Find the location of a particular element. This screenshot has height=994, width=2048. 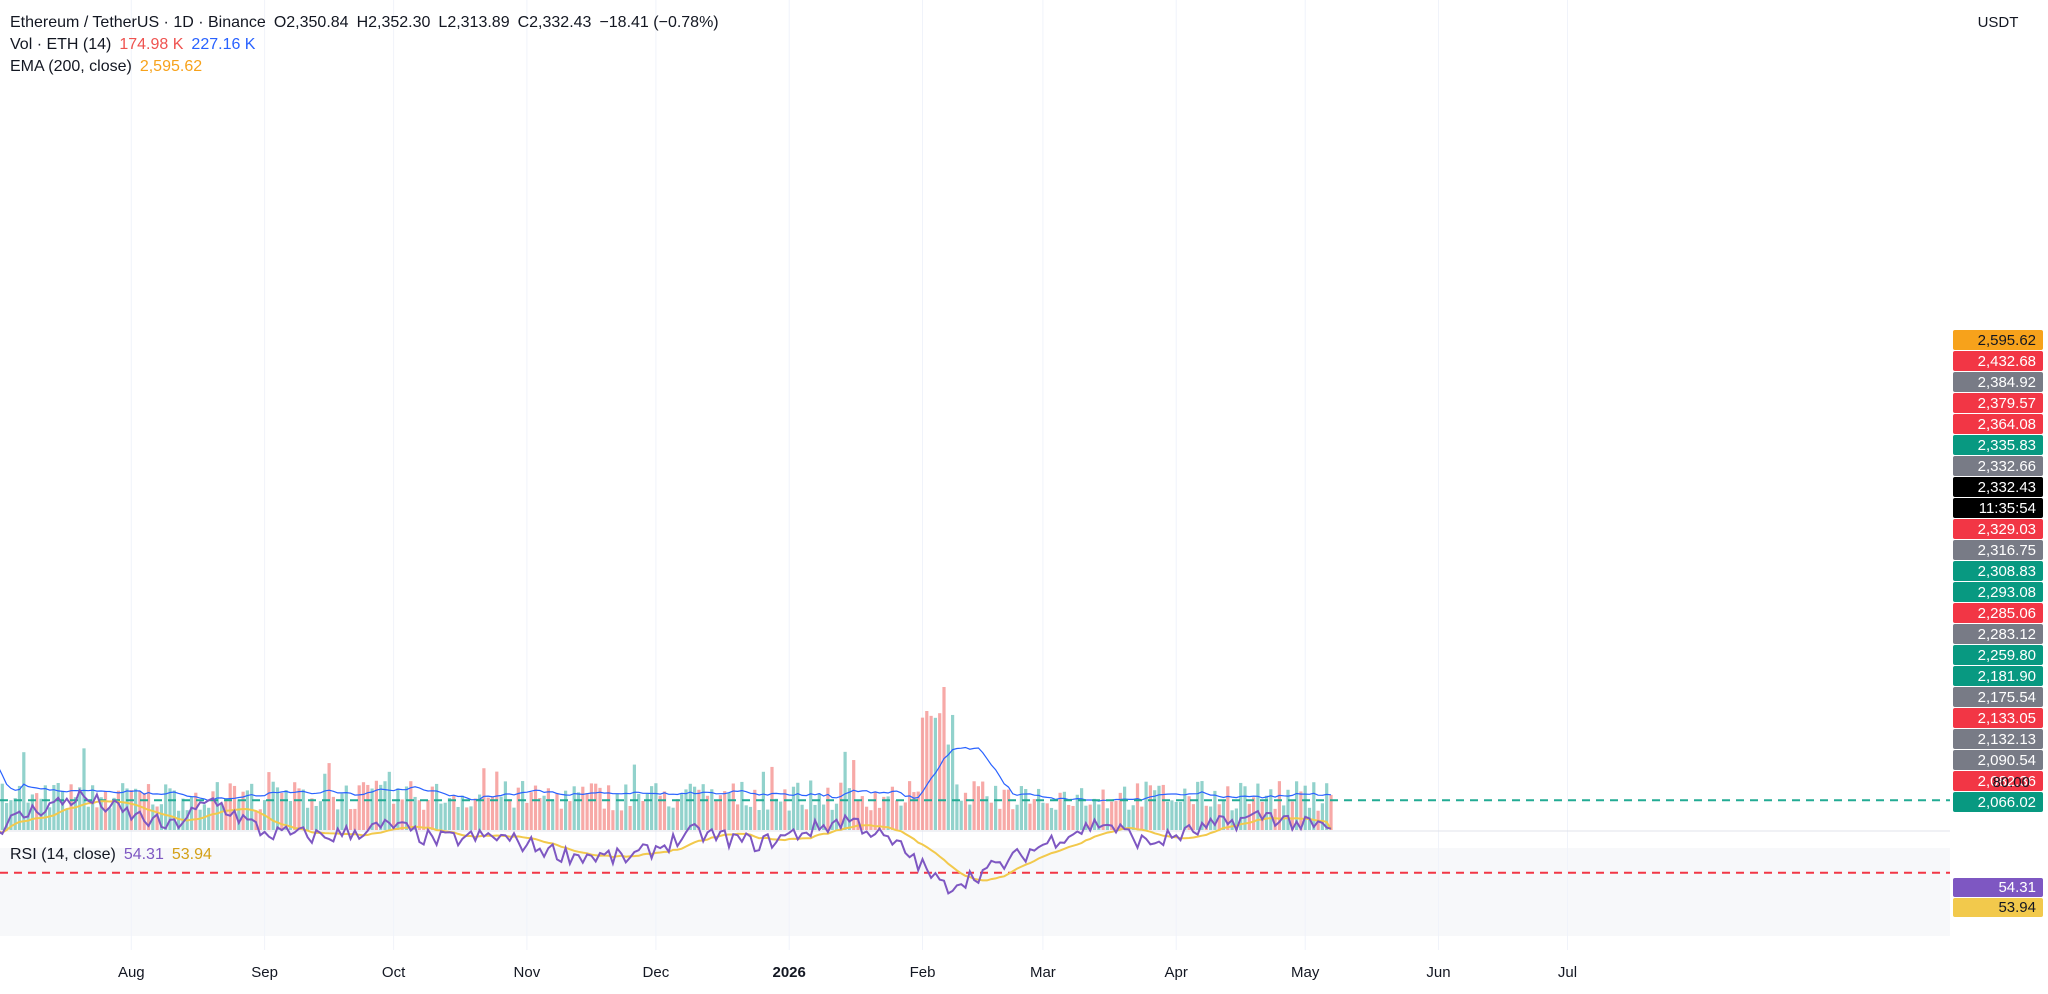

x-tick-label: Oct is located at coordinates (394, 972).